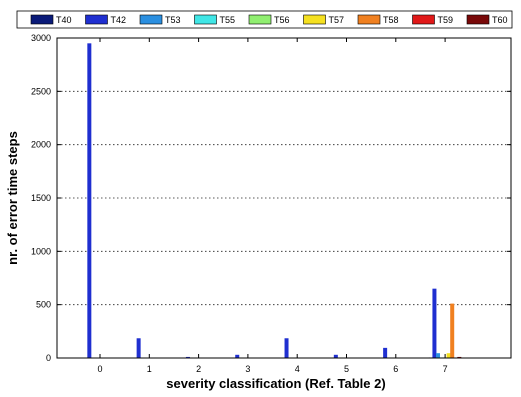 The width and height of the screenshot is (521, 397). Describe the element at coordinates (500, 20) in the screenshot. I see `legend-label-T60: T60` at that location.